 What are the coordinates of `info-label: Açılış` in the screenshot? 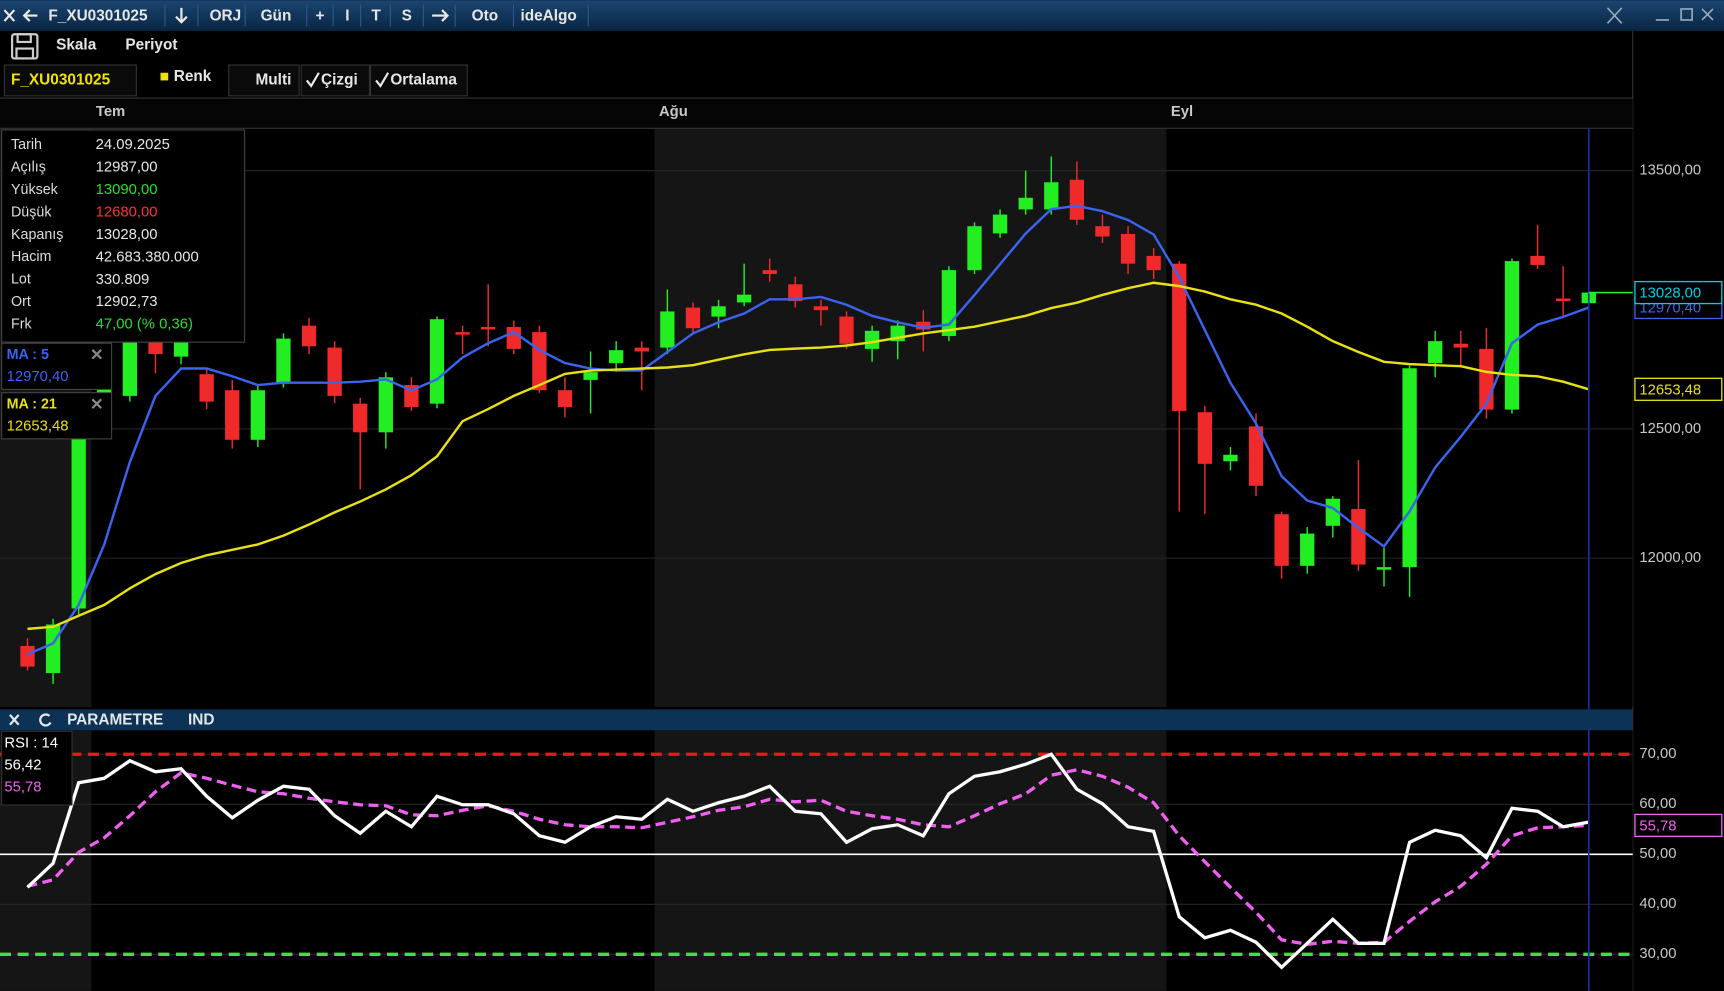 It's located at (28, 168).